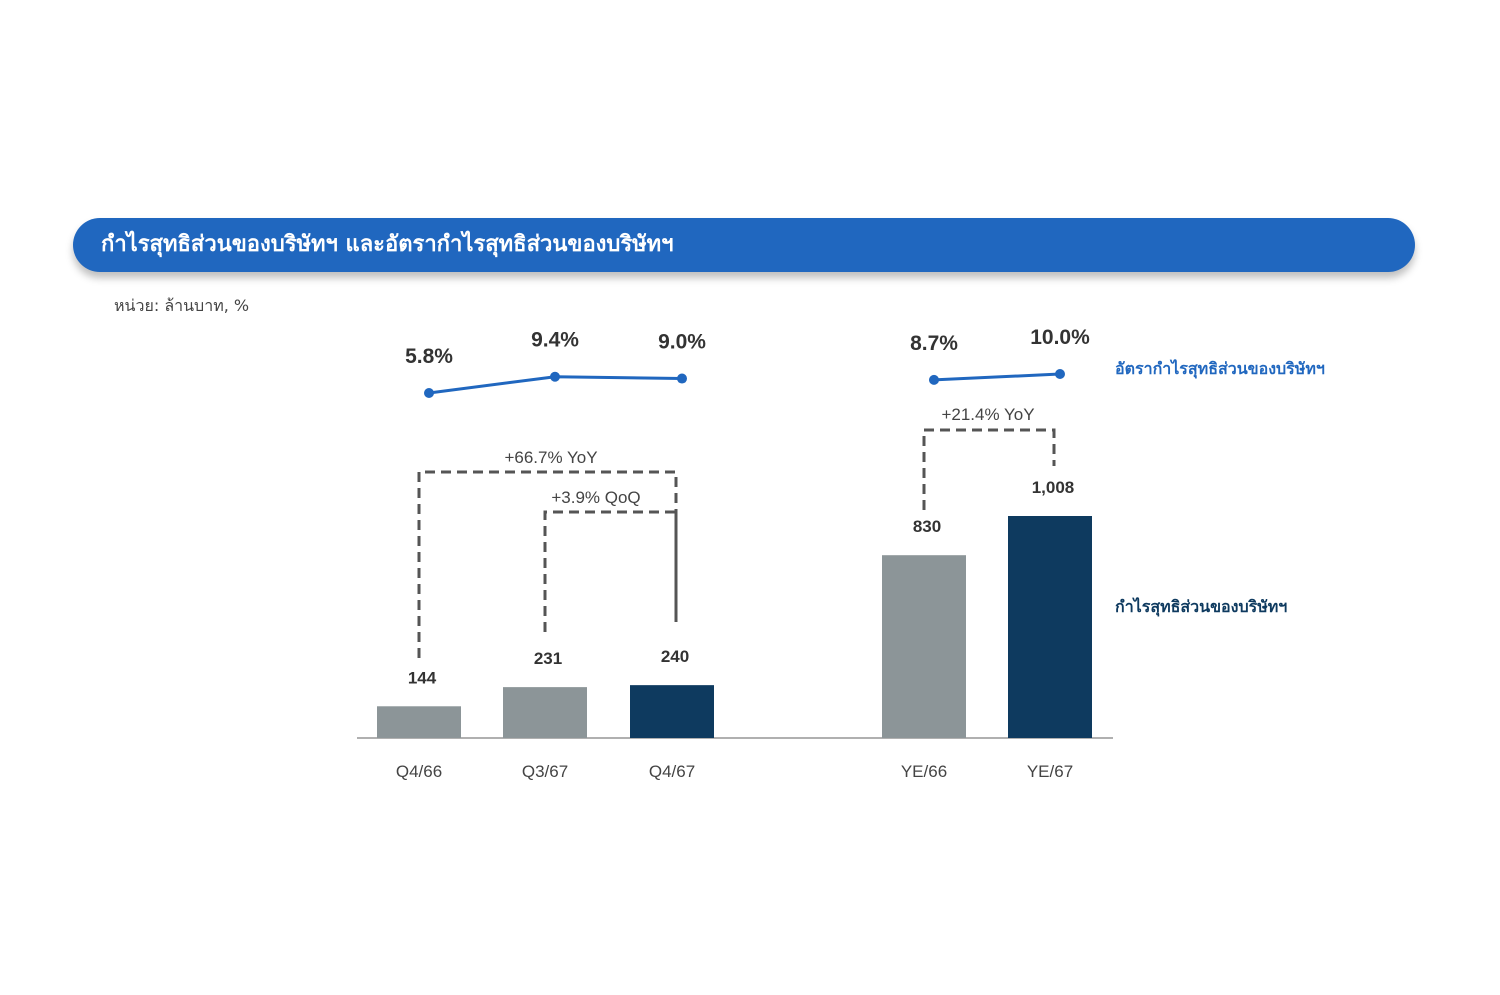 Image resolution: width=1500 pixels, height=995 pixels. What do you see at coordinates (548, 658) in the screenshot?
I see `bar-value-label: 231` at bounding box center [548, 658].